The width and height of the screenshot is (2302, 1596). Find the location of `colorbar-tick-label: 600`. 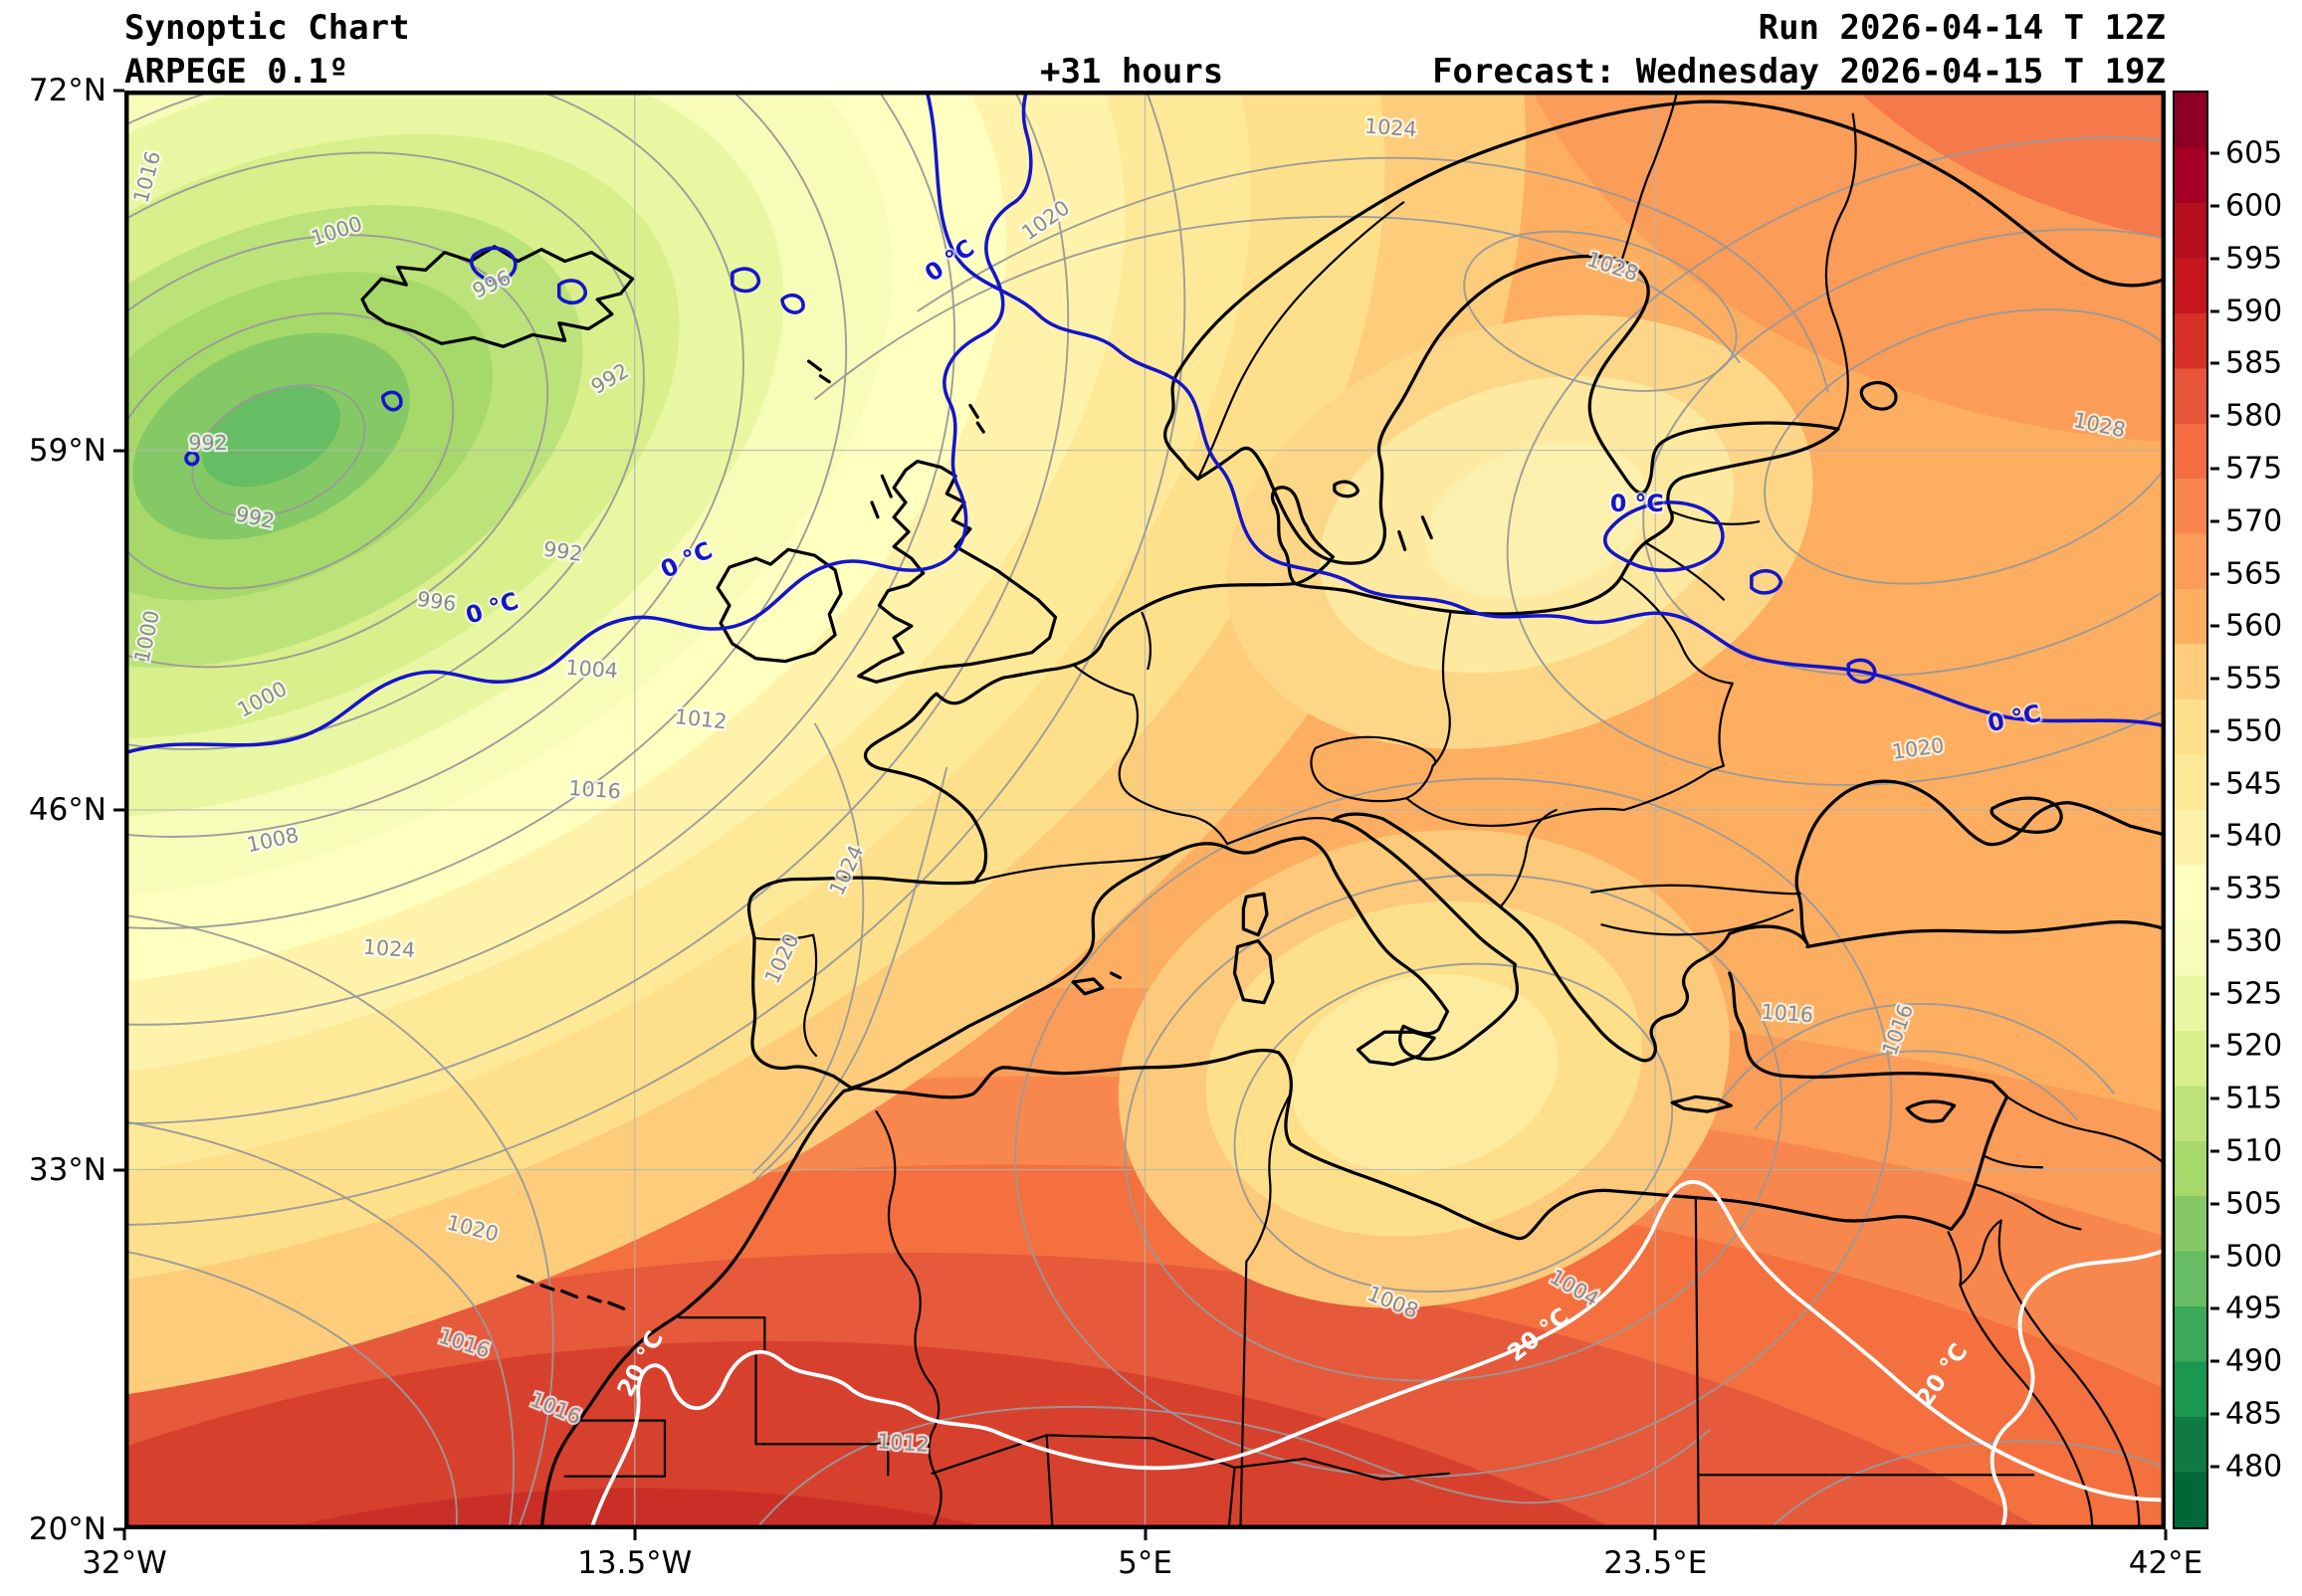

colorbar-tick-label: 600 is located at coordinates (2254, 206).